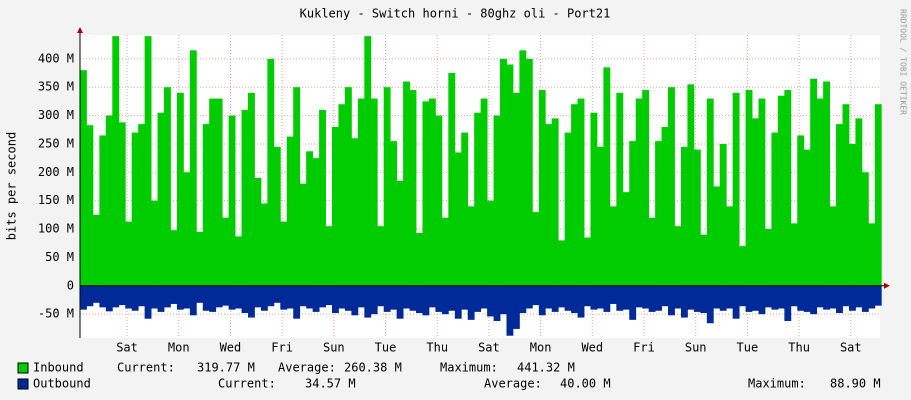  I want to click on y-tick-label: 250 M, so click(56, 143).